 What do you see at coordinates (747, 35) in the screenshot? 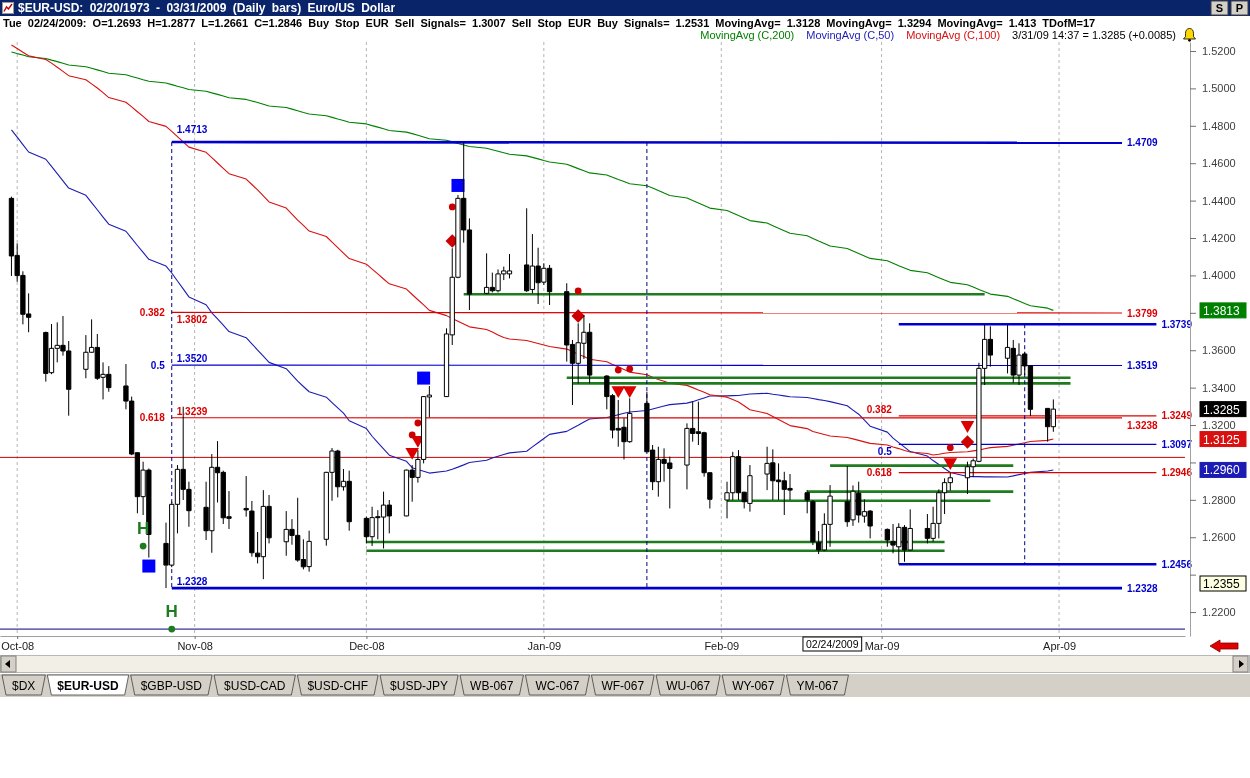
I see `text: MovingAvg (C,200)` at bounding box center [747, 35].